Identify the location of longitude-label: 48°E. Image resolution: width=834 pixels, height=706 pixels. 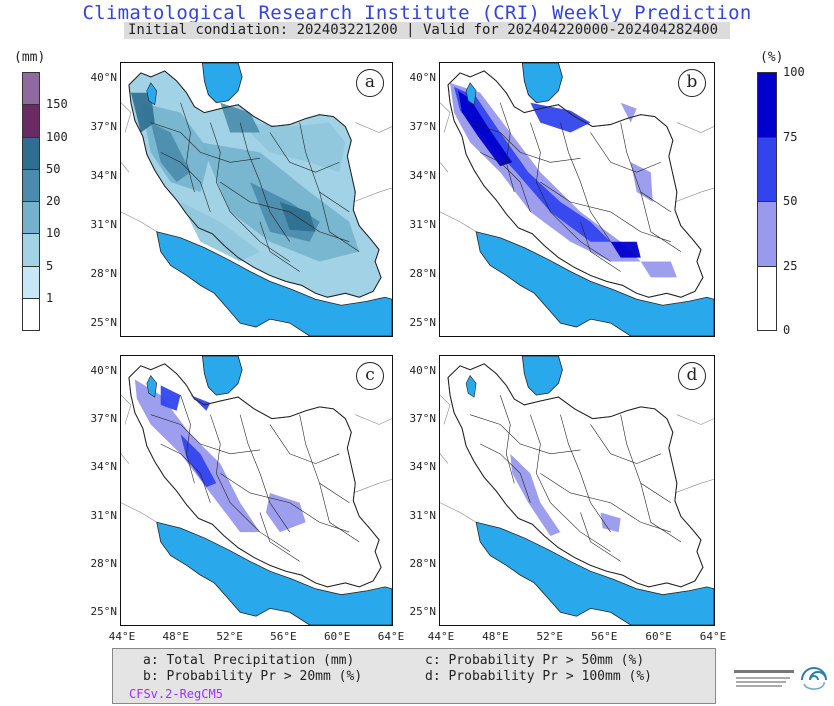
(176, 636).